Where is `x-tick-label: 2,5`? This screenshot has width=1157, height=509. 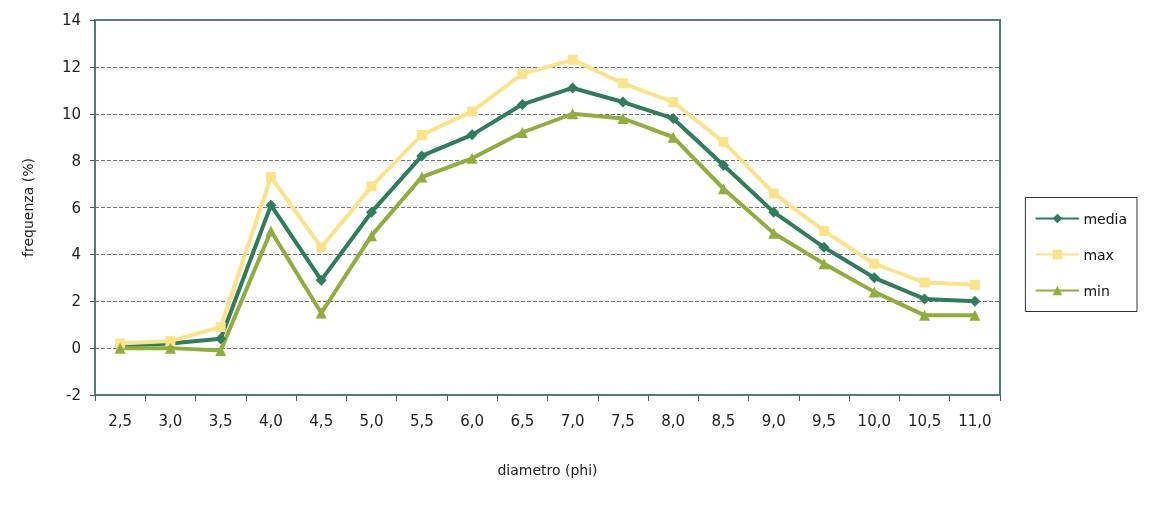 x-tick-label: 2,5 is located at coordinates (120, 420).